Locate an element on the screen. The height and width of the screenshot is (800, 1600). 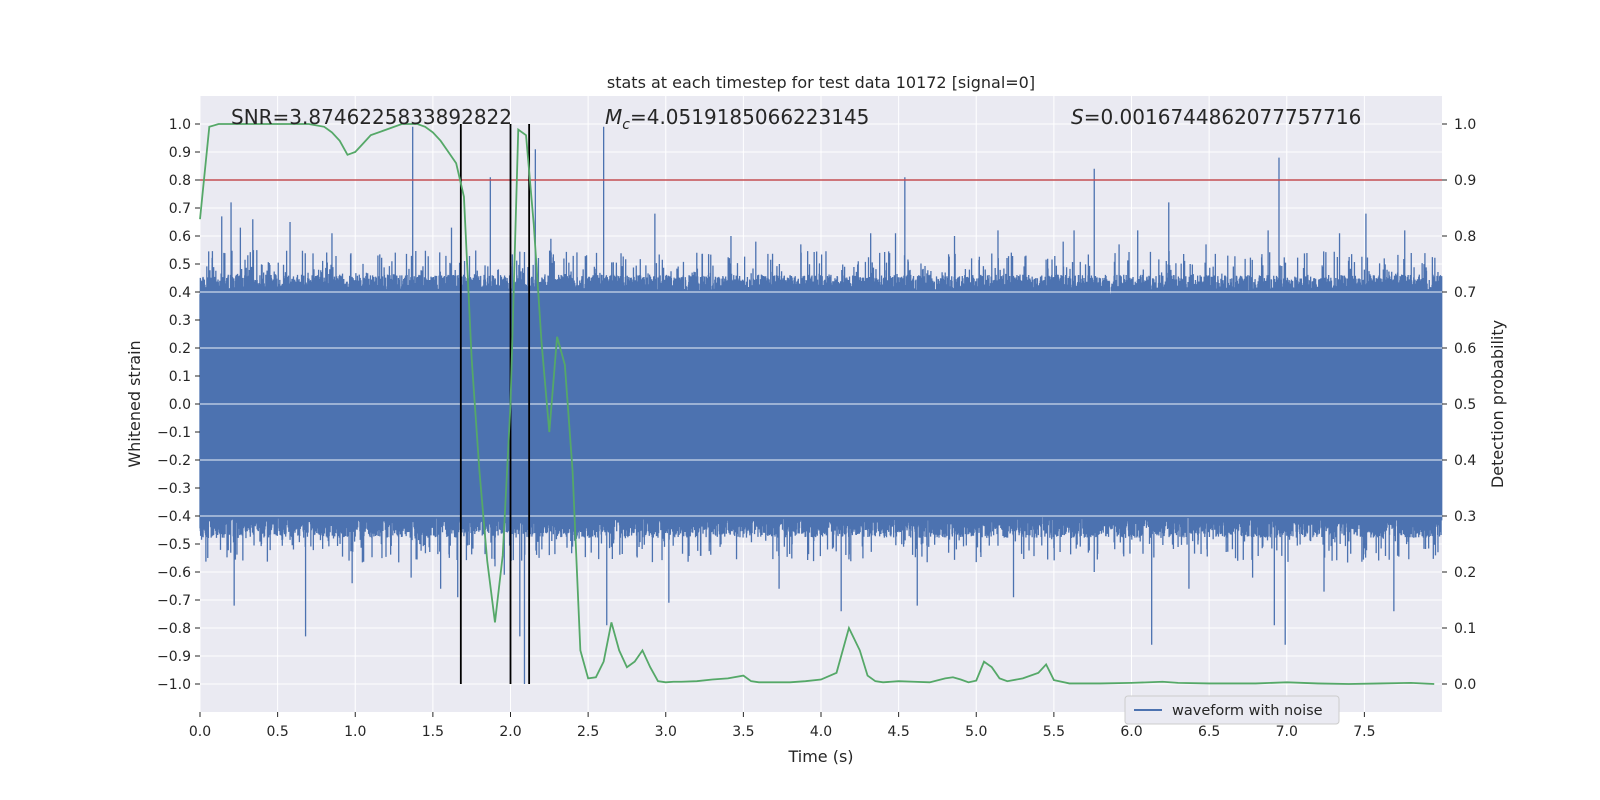
x-tick-label: 6.0 is located at coordinates (1131, 732).